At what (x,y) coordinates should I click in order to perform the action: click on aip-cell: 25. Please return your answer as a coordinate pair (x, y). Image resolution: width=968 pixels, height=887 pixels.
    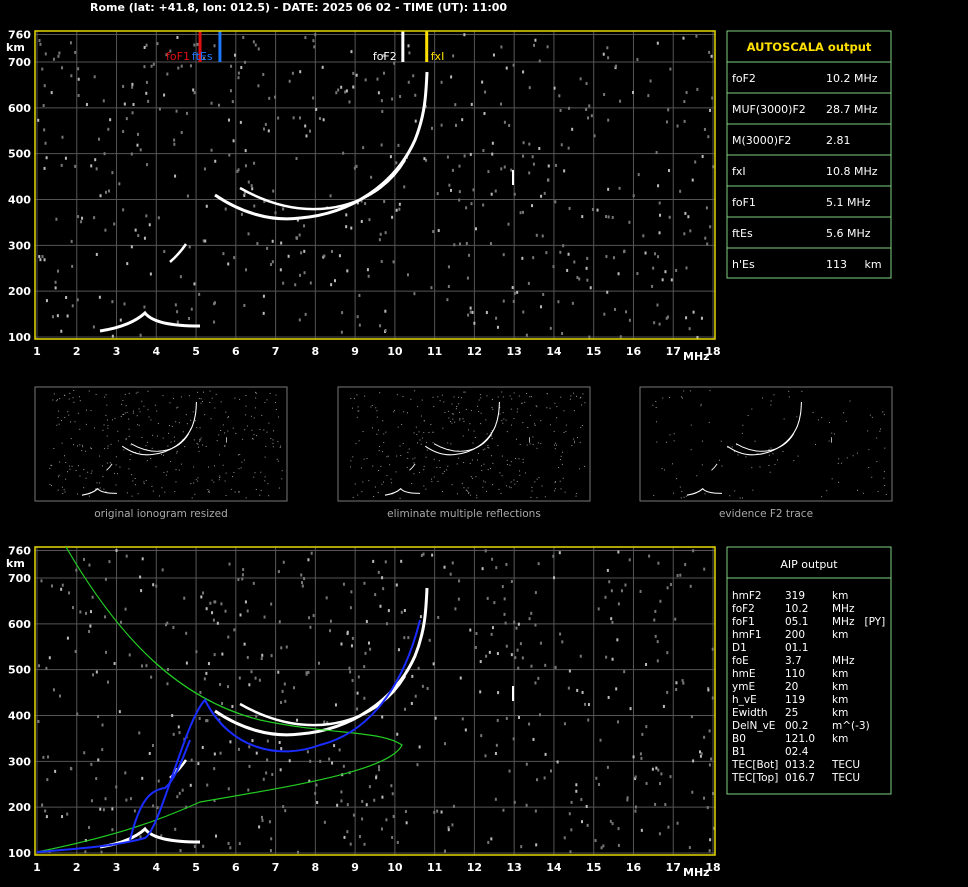
    Looking at the image, I should click on (791, 713).